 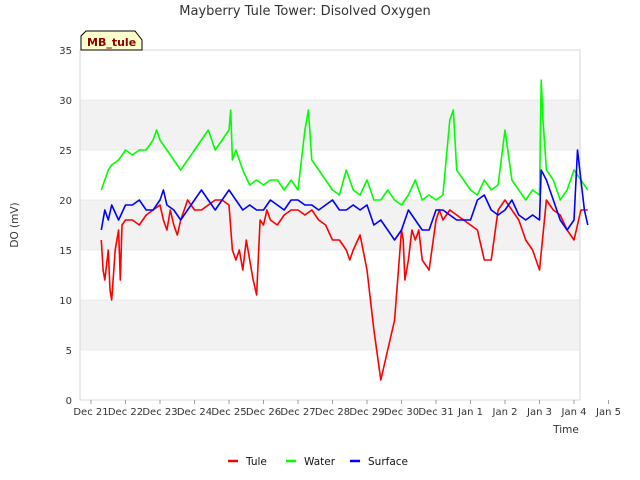 I want to click on legend: Tule Water Surface, so click(x=318, y=462).